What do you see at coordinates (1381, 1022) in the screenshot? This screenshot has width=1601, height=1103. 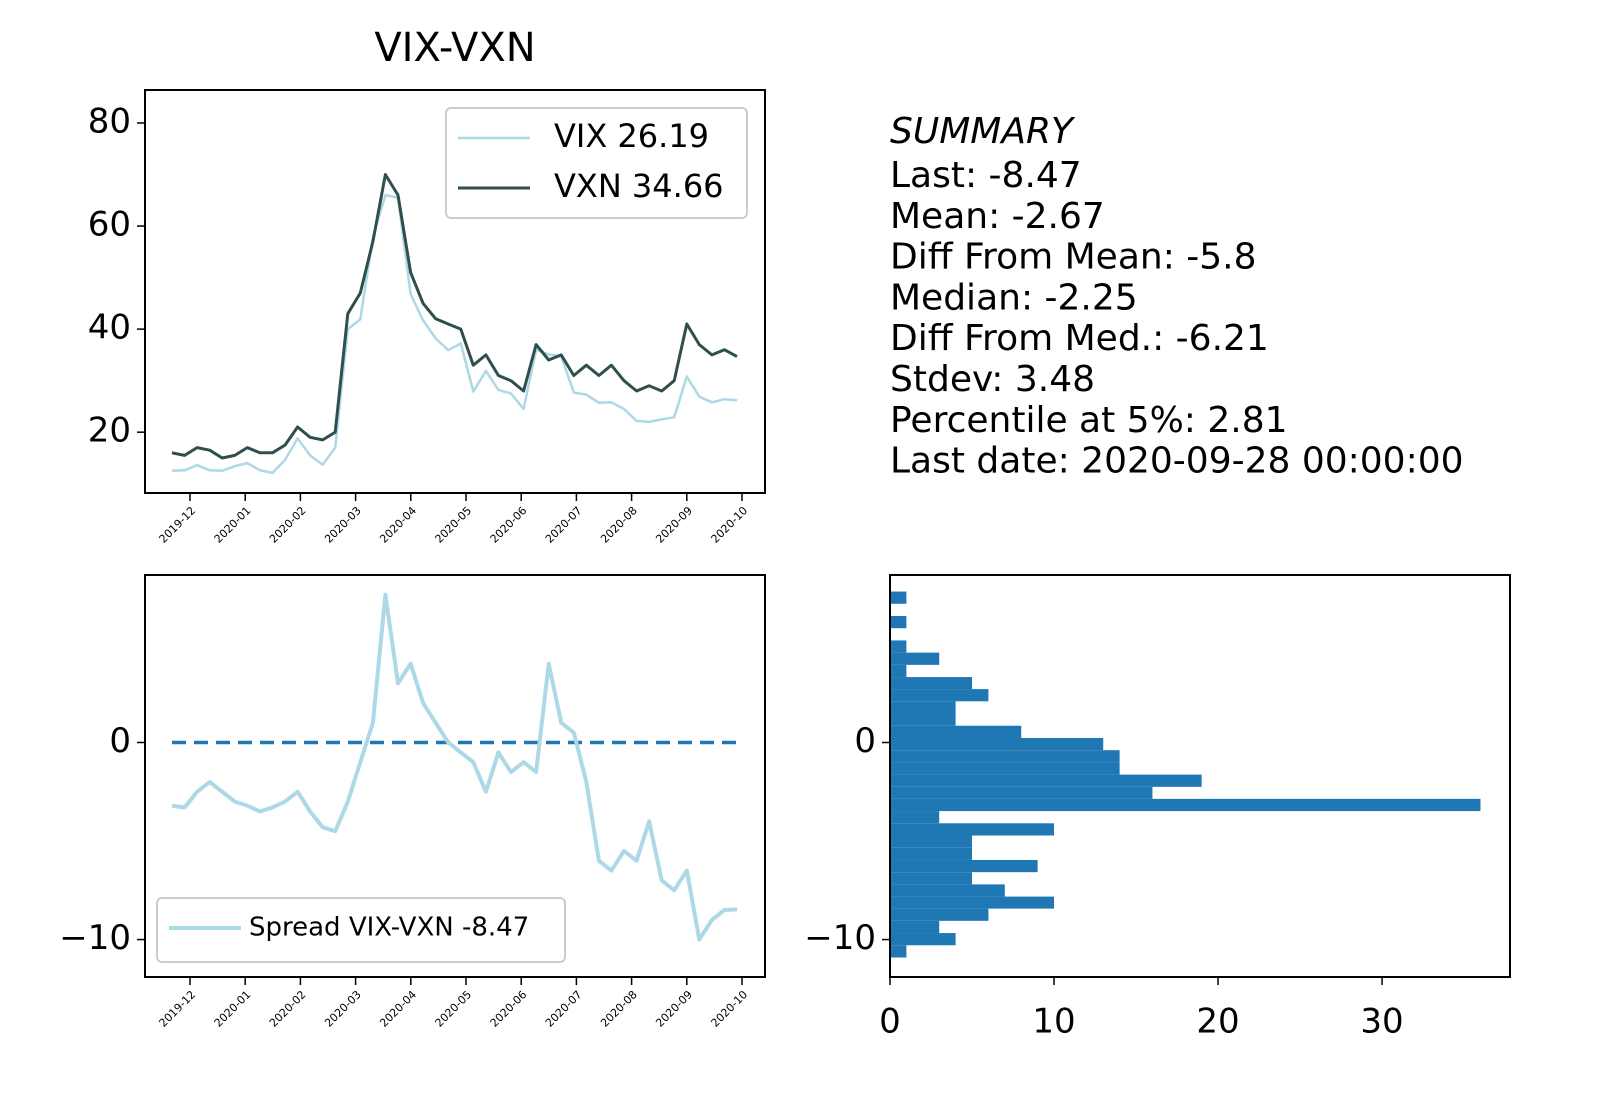 I see `x-tick-label: 30` at bounding box center [1381, 1022].